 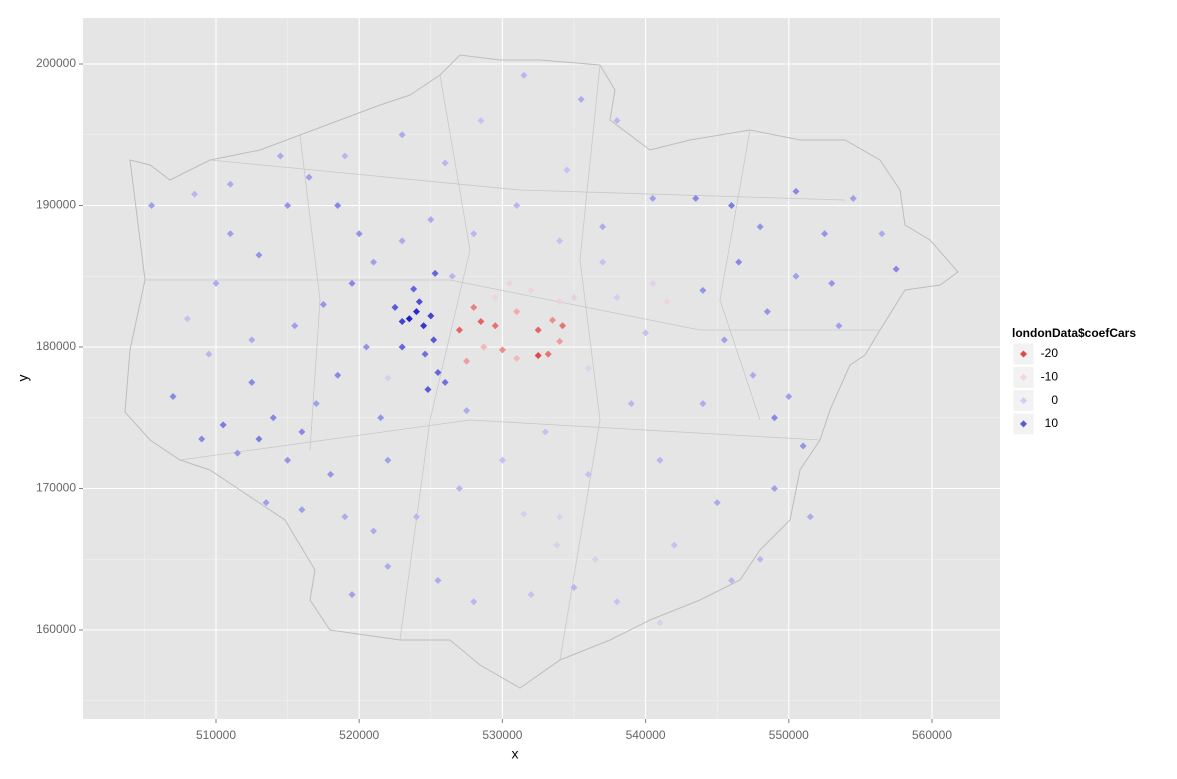 What do you see at coordinates (56, 629) in the screenshot?
I see `y-tick-label: 160000` at bounding box center [56, 629].